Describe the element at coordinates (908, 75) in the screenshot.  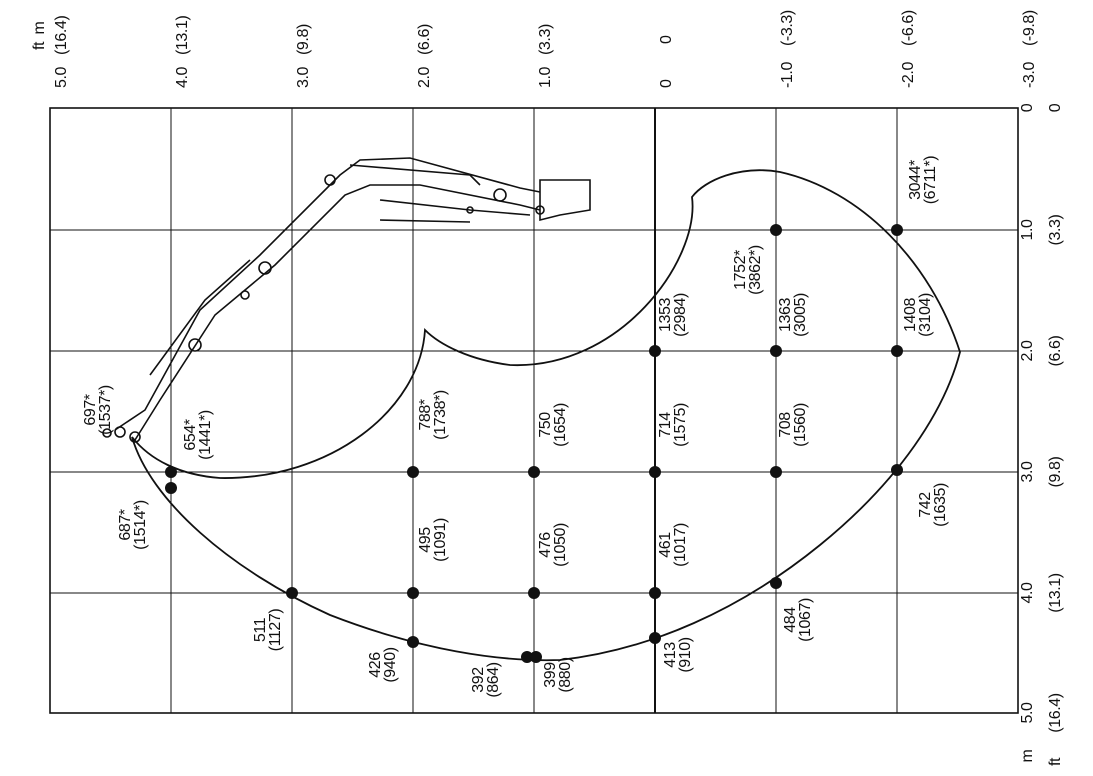
I see `top-m: -2.0` at that location.